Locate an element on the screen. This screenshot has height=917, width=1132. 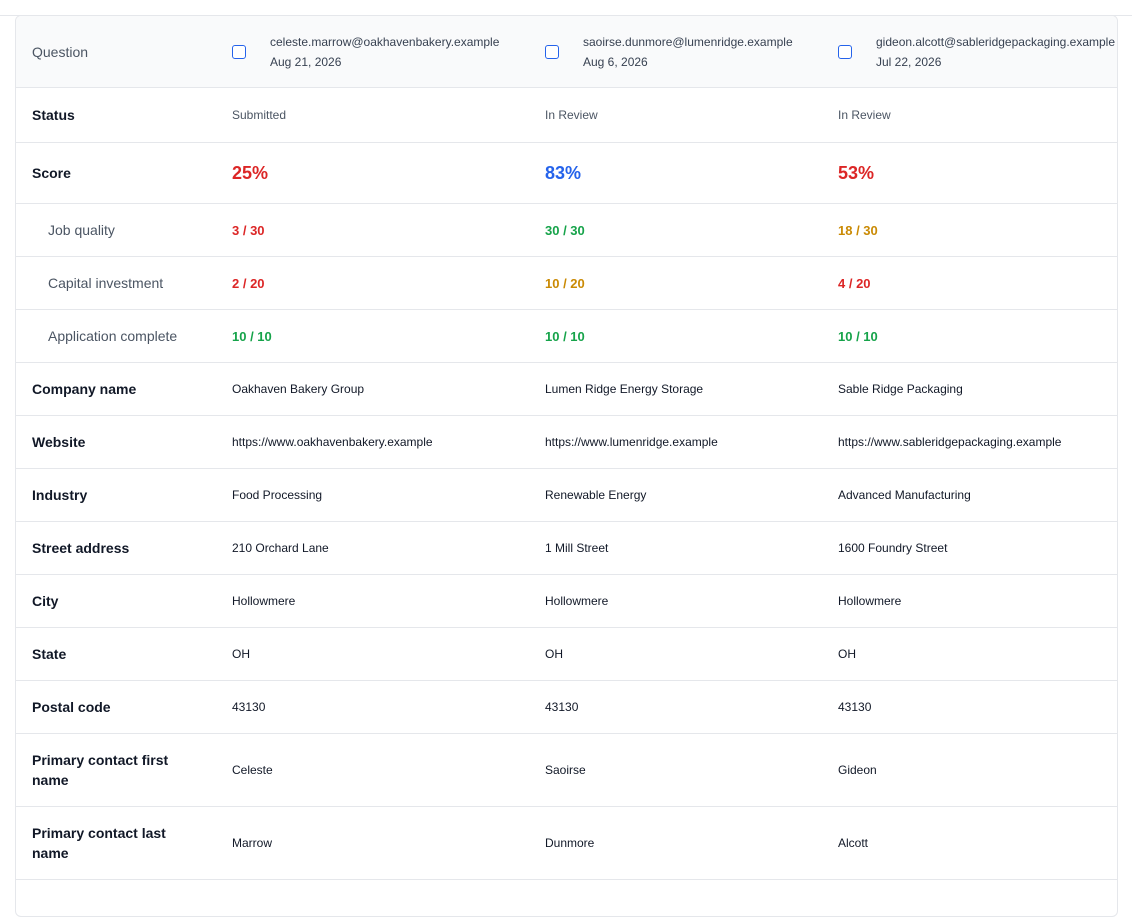
table-cell: Renewable Energy is located at coordinates (596, 495).